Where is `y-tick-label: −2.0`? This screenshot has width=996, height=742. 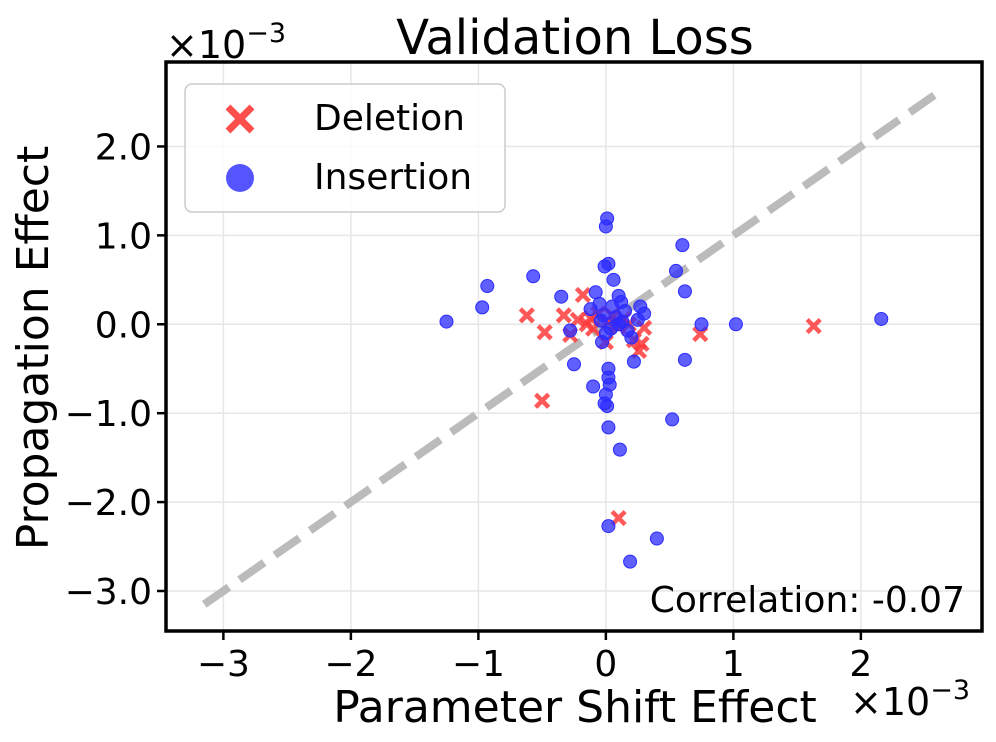
y-tick-label: −2.0 is located at coordinates (108, 503).